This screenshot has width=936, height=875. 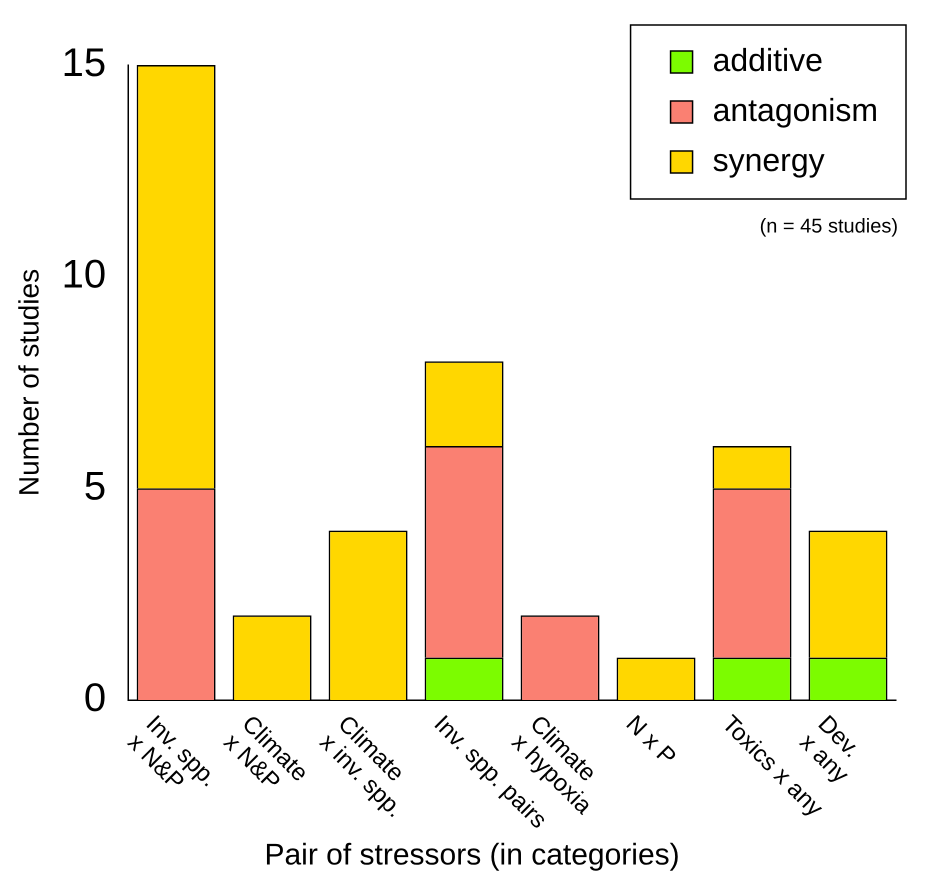 What do you see at coordinates (768, 160) in the screenshot?
I see `legend-label: synergy` at bounding box center [768, 160].